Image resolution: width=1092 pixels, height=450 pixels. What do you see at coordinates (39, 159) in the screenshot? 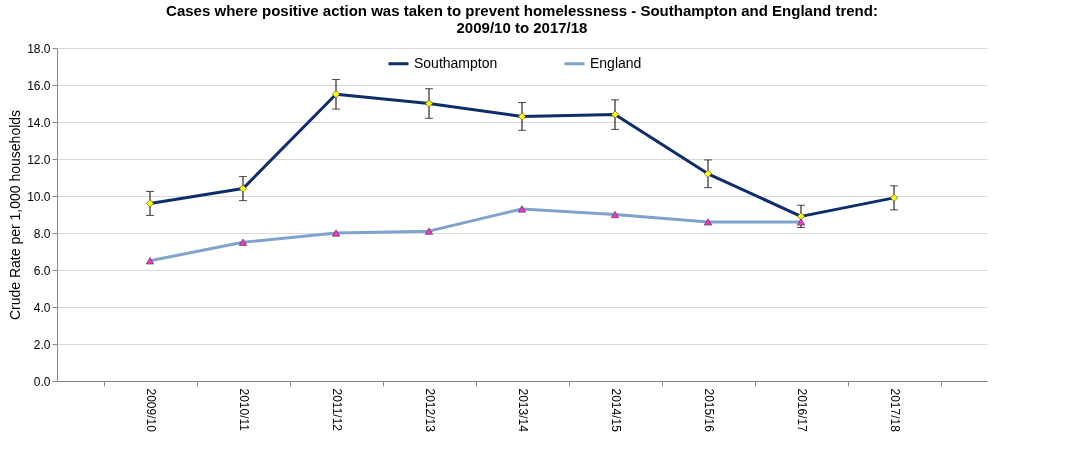
I see `y-tick-label: 12.0` at bounding box center [39, 159].